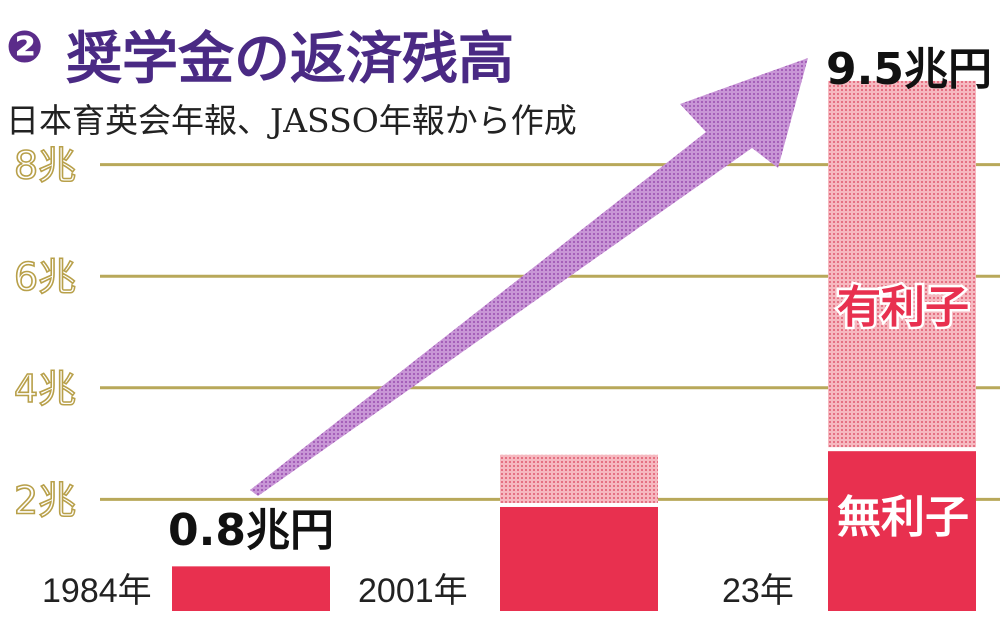 The image size is (1000, 644). What do you see at coordinates (251, 530) in the screenshot?
I see `start-total-label: 0.8兆円` at bounding box center [251, 530].